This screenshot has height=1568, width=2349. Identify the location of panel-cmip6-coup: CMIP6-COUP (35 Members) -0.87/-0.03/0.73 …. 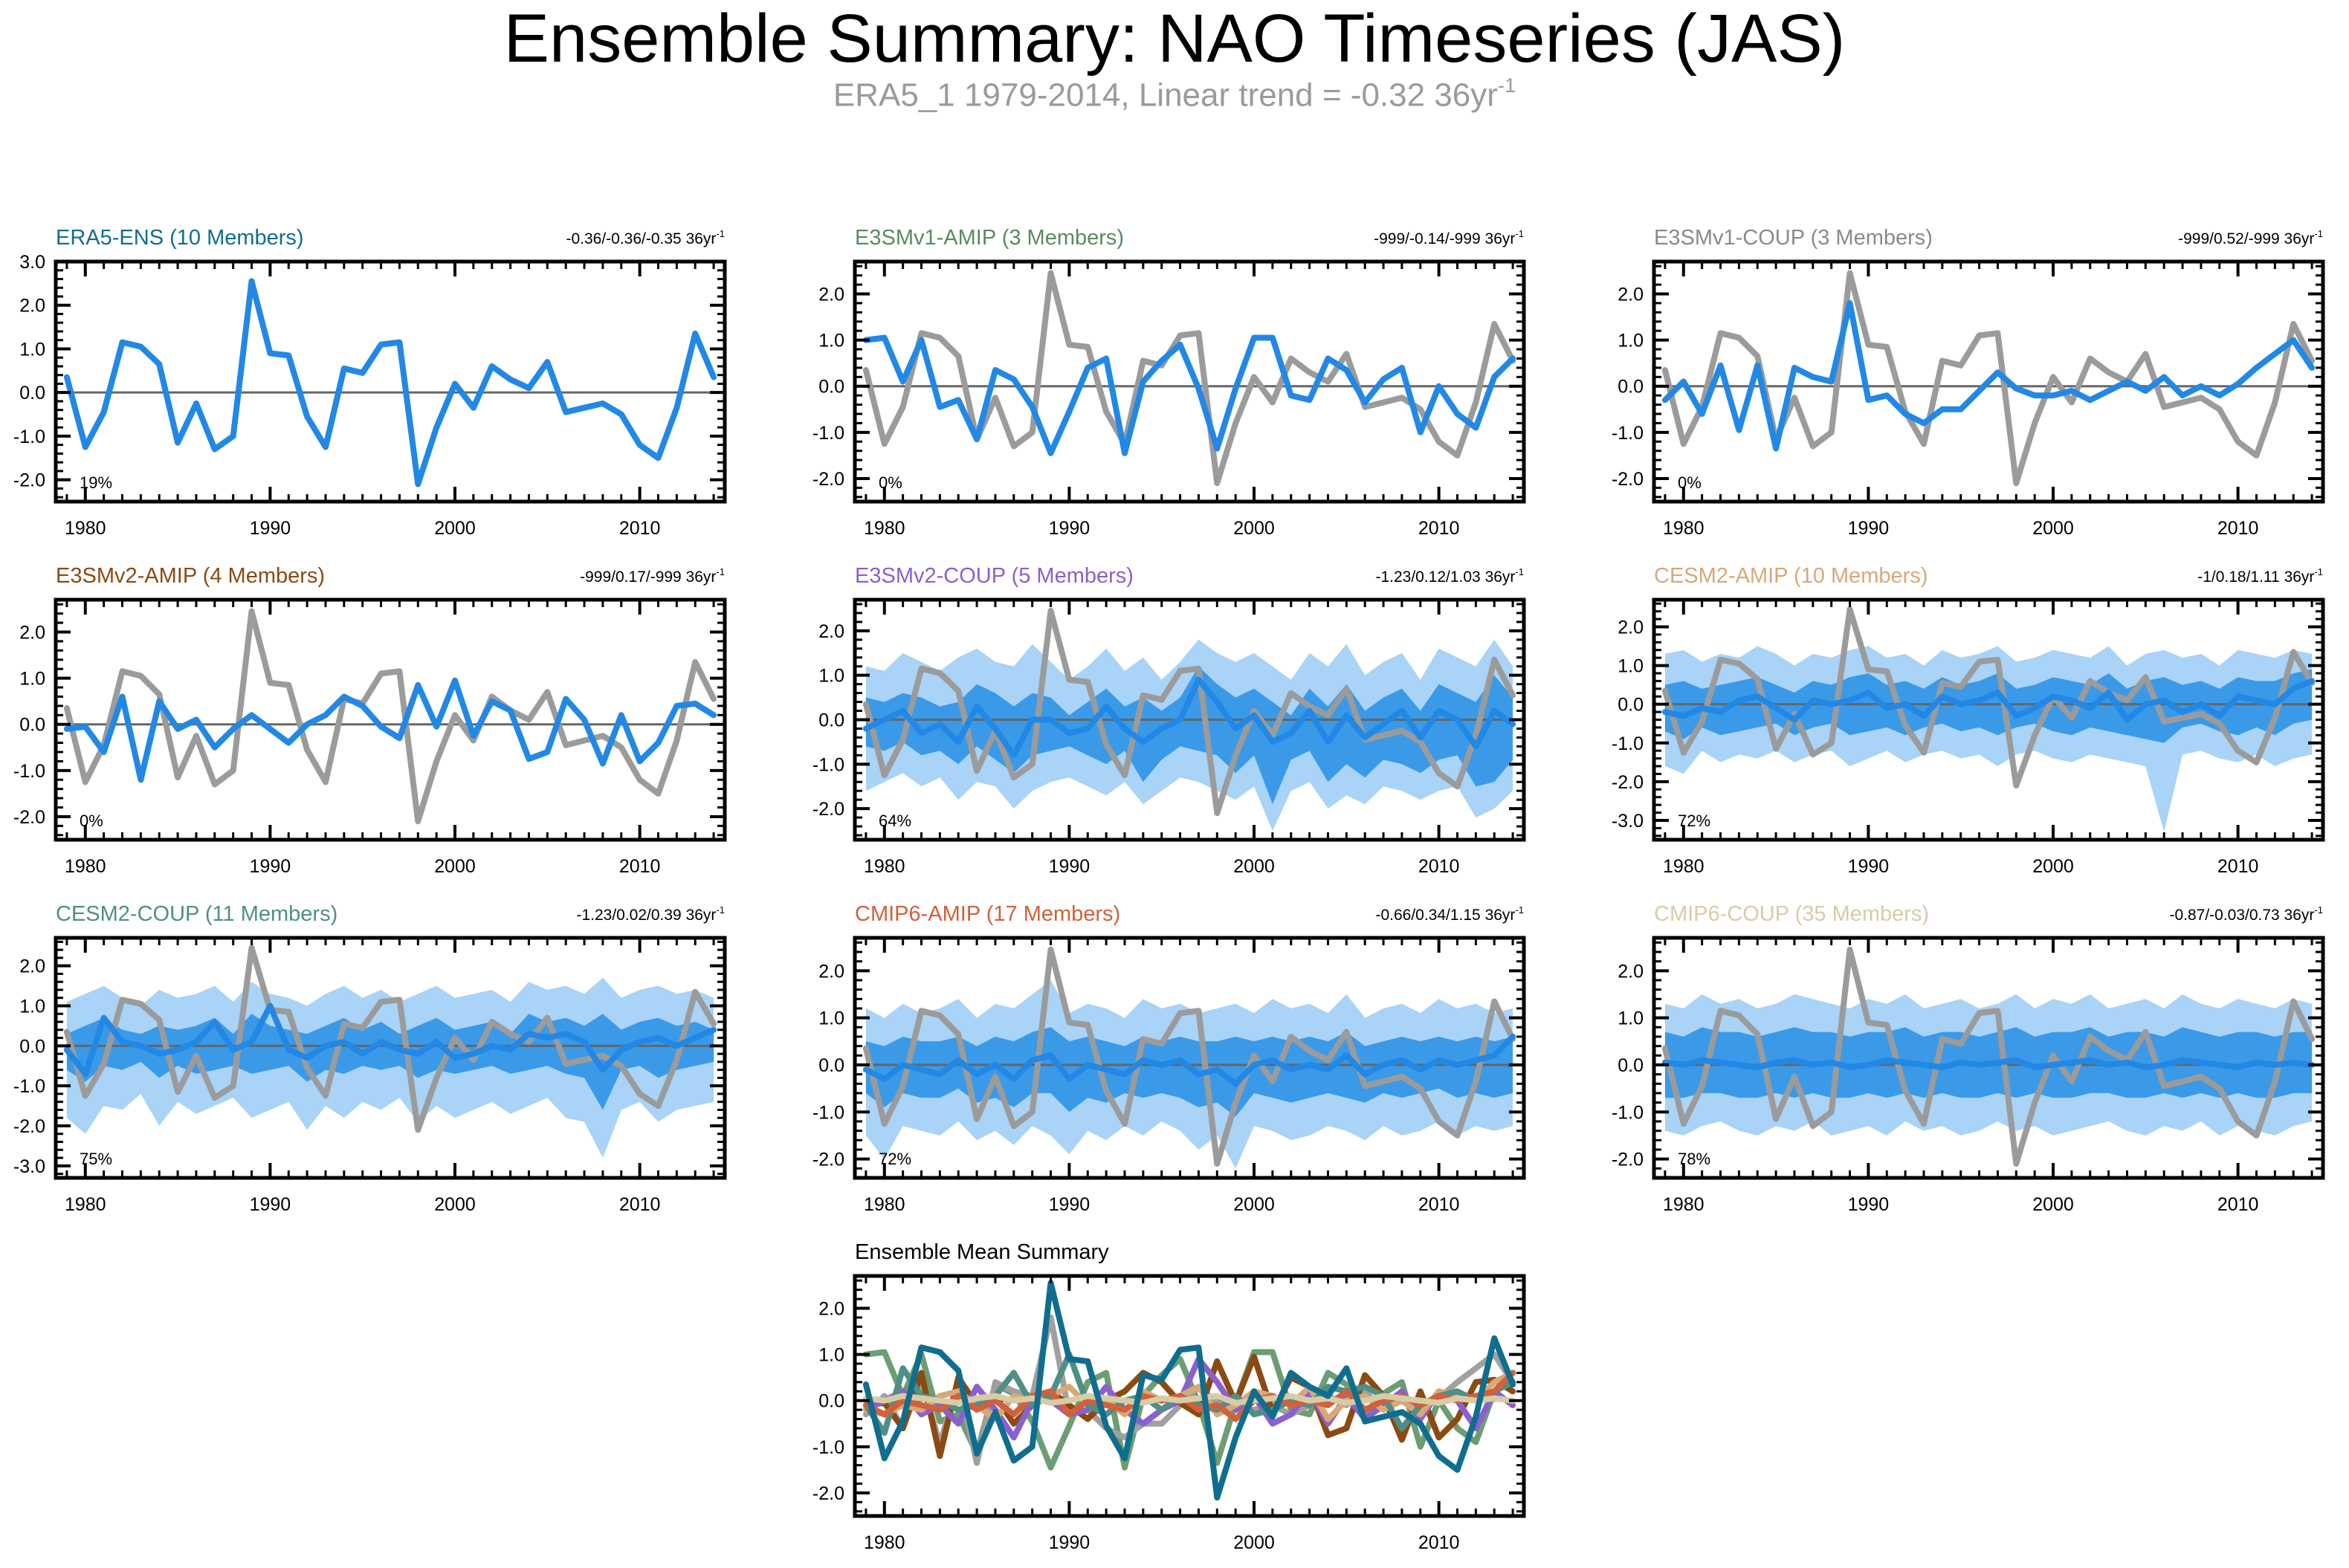
(1970, 1061).